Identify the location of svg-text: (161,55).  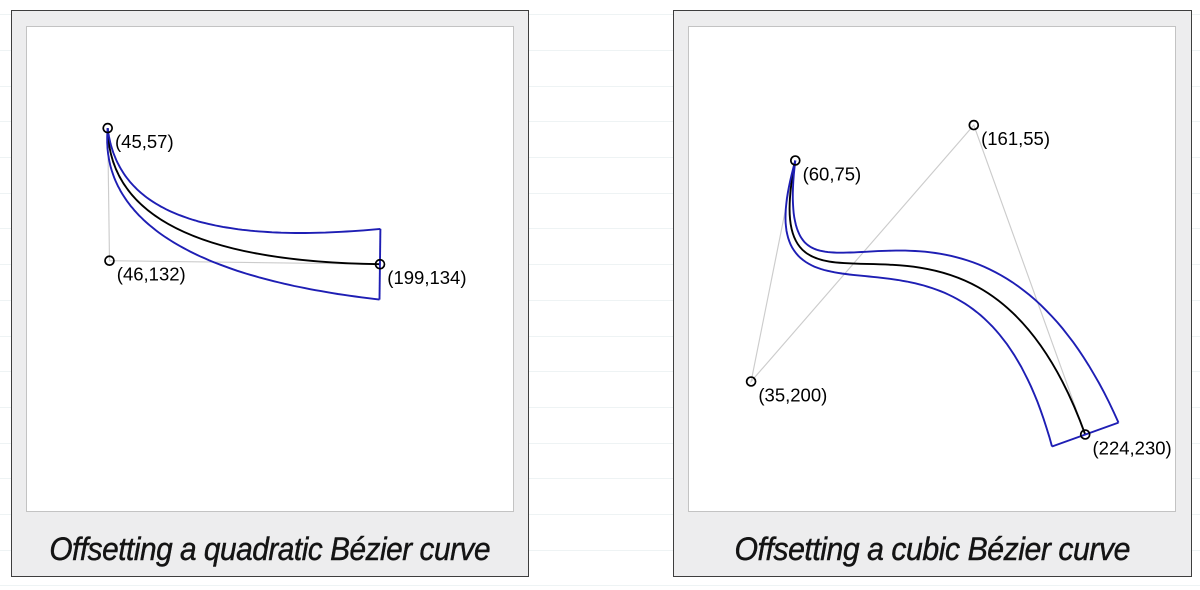
(1015, 138).